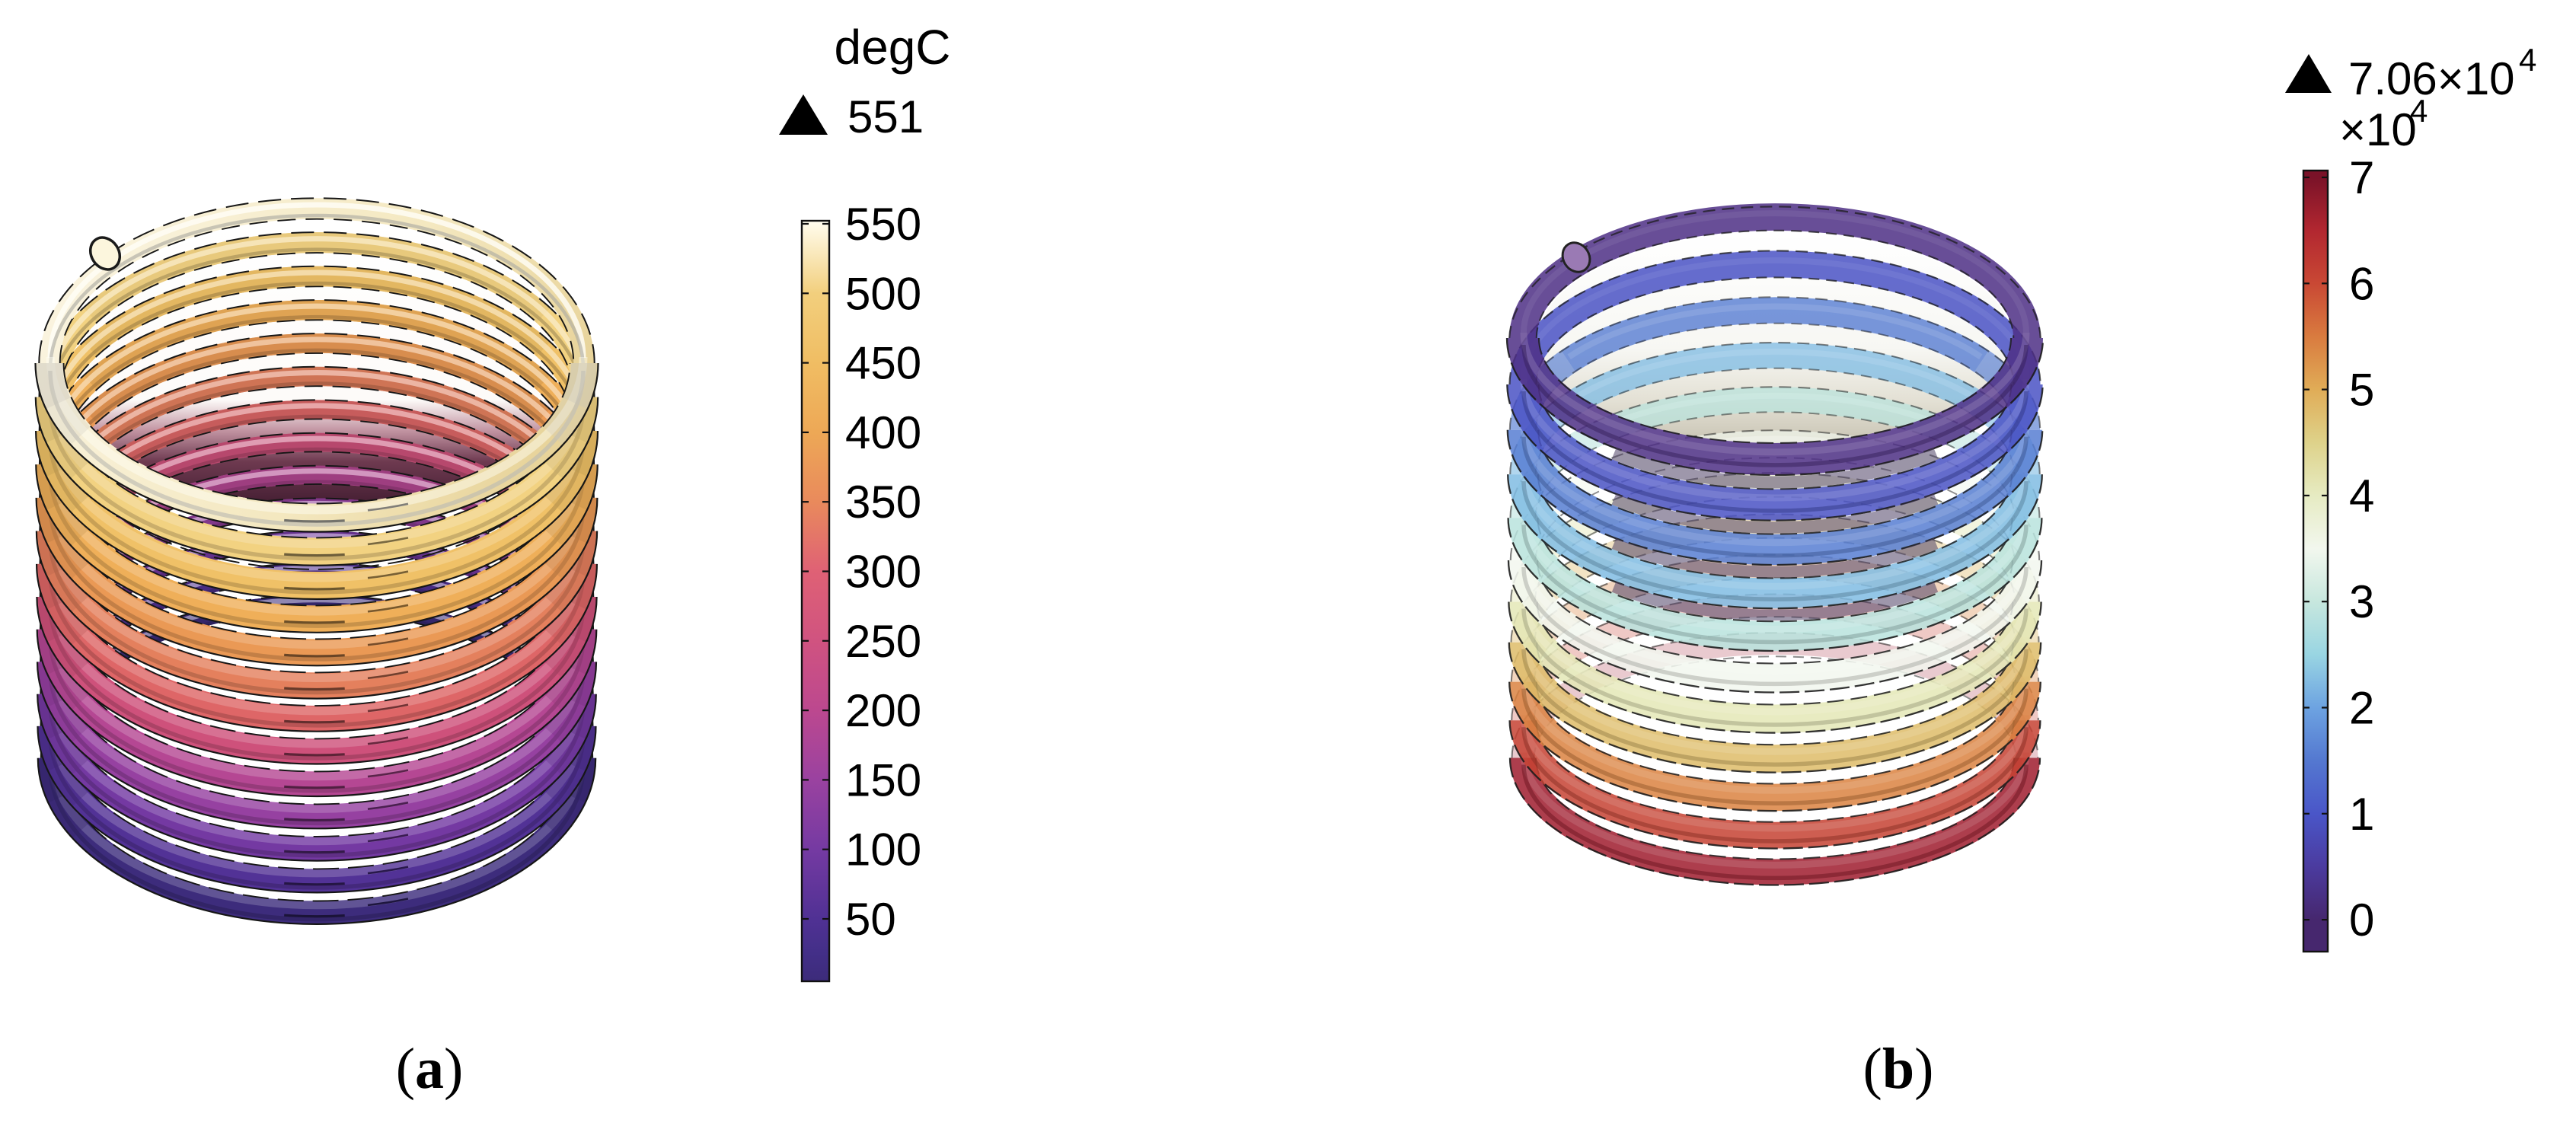  I want to click on svg-text: 6, so click(2361, 284).